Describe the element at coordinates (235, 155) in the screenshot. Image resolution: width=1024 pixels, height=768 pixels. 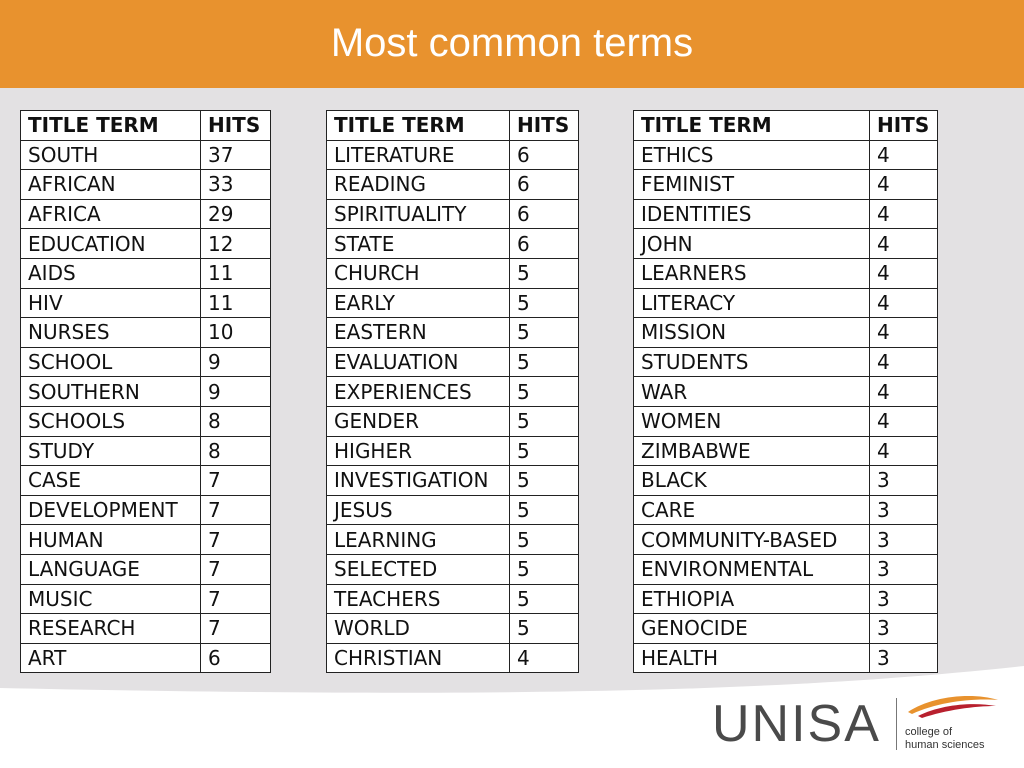
I see `hits-cell: 37` at that location.